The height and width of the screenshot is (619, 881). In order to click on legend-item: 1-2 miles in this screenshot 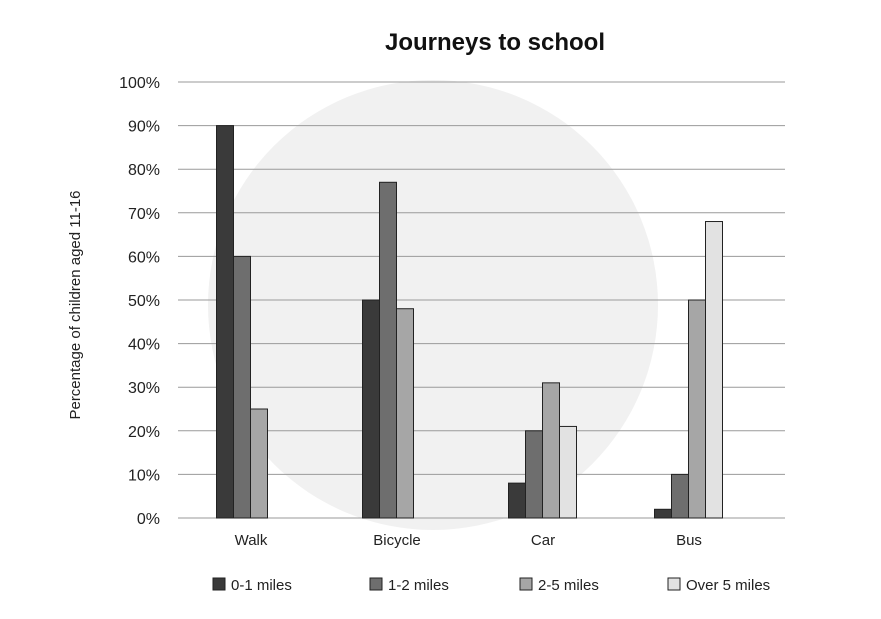, I will do `click(409, 585)`.